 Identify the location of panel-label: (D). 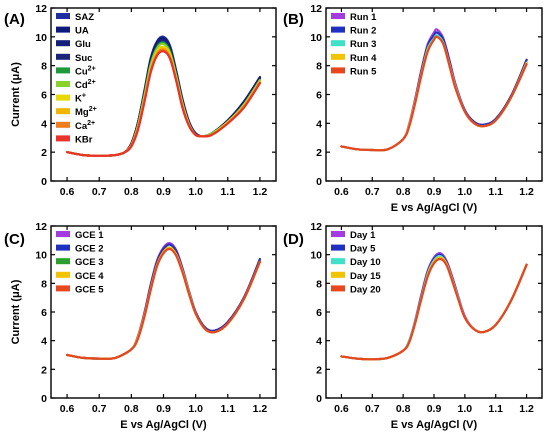
(293, 239).